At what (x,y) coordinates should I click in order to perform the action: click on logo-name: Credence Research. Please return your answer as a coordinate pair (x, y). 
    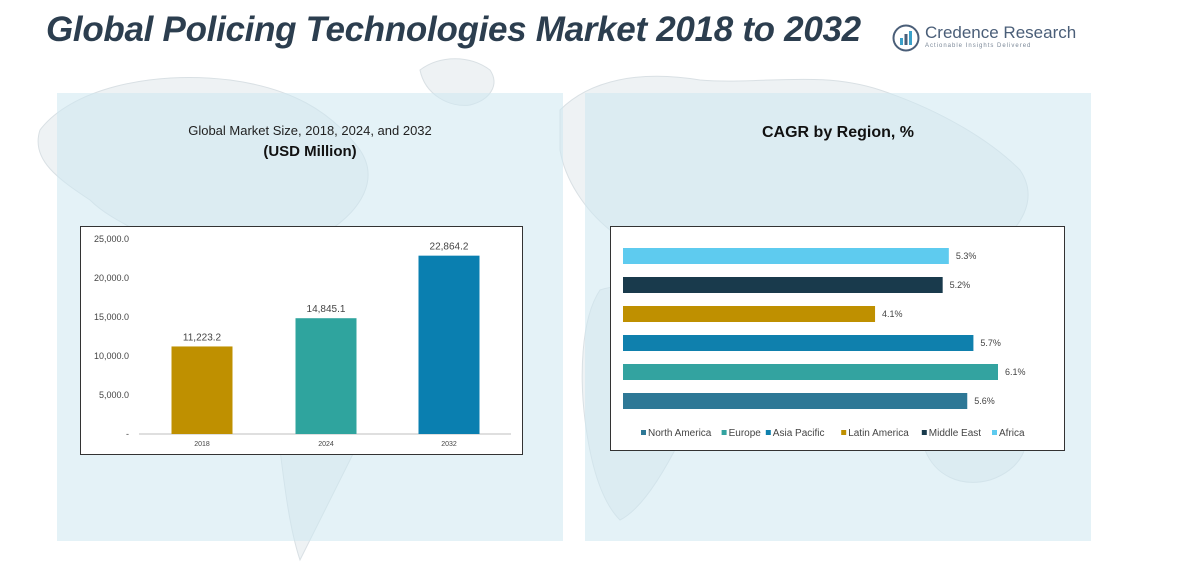
    Looking at the image, I should click on (1001, 32).